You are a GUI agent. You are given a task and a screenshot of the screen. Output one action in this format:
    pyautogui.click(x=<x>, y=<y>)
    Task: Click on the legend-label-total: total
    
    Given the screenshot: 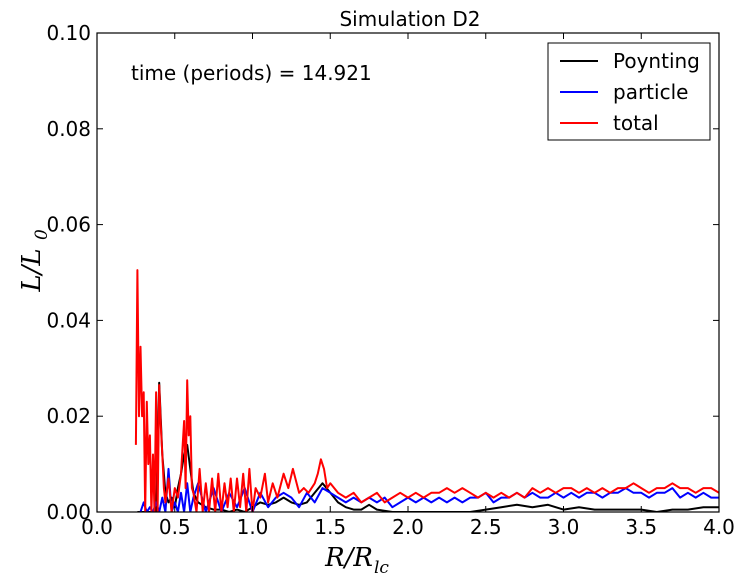 What is the action you would take?
    pyautogui.click(x=636, y=123)
    